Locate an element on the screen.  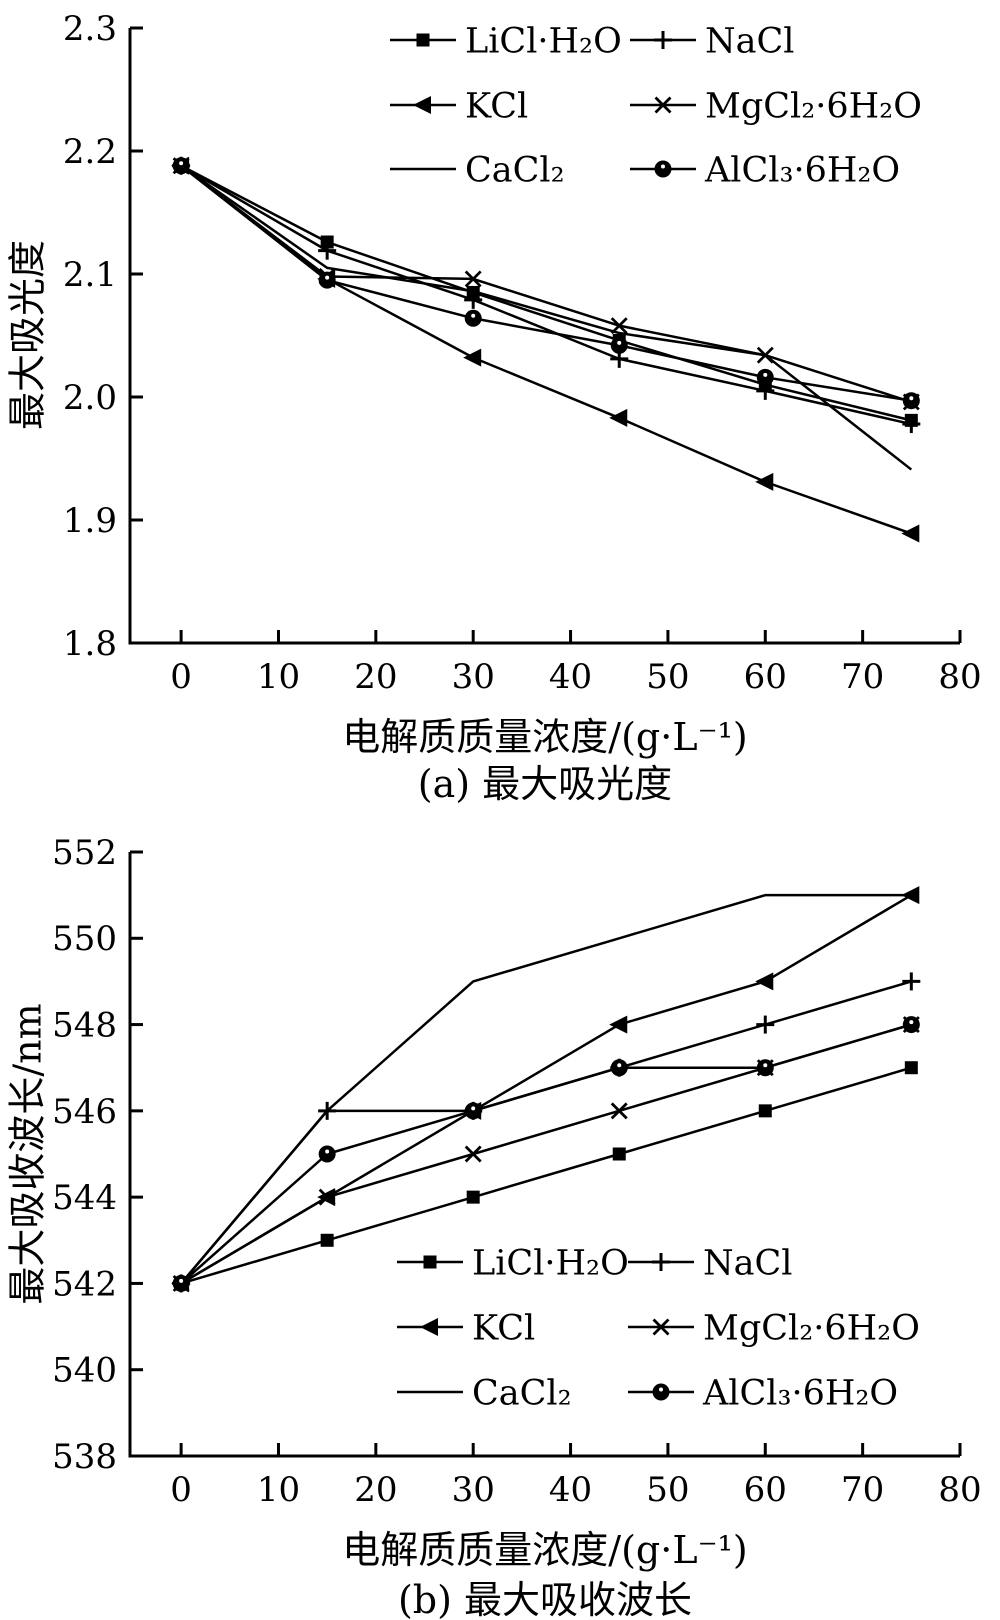
chart-b-x-axis-label: 电解质质量浓度/(g·L⁻¹) is located at coordinates (545, 1550).